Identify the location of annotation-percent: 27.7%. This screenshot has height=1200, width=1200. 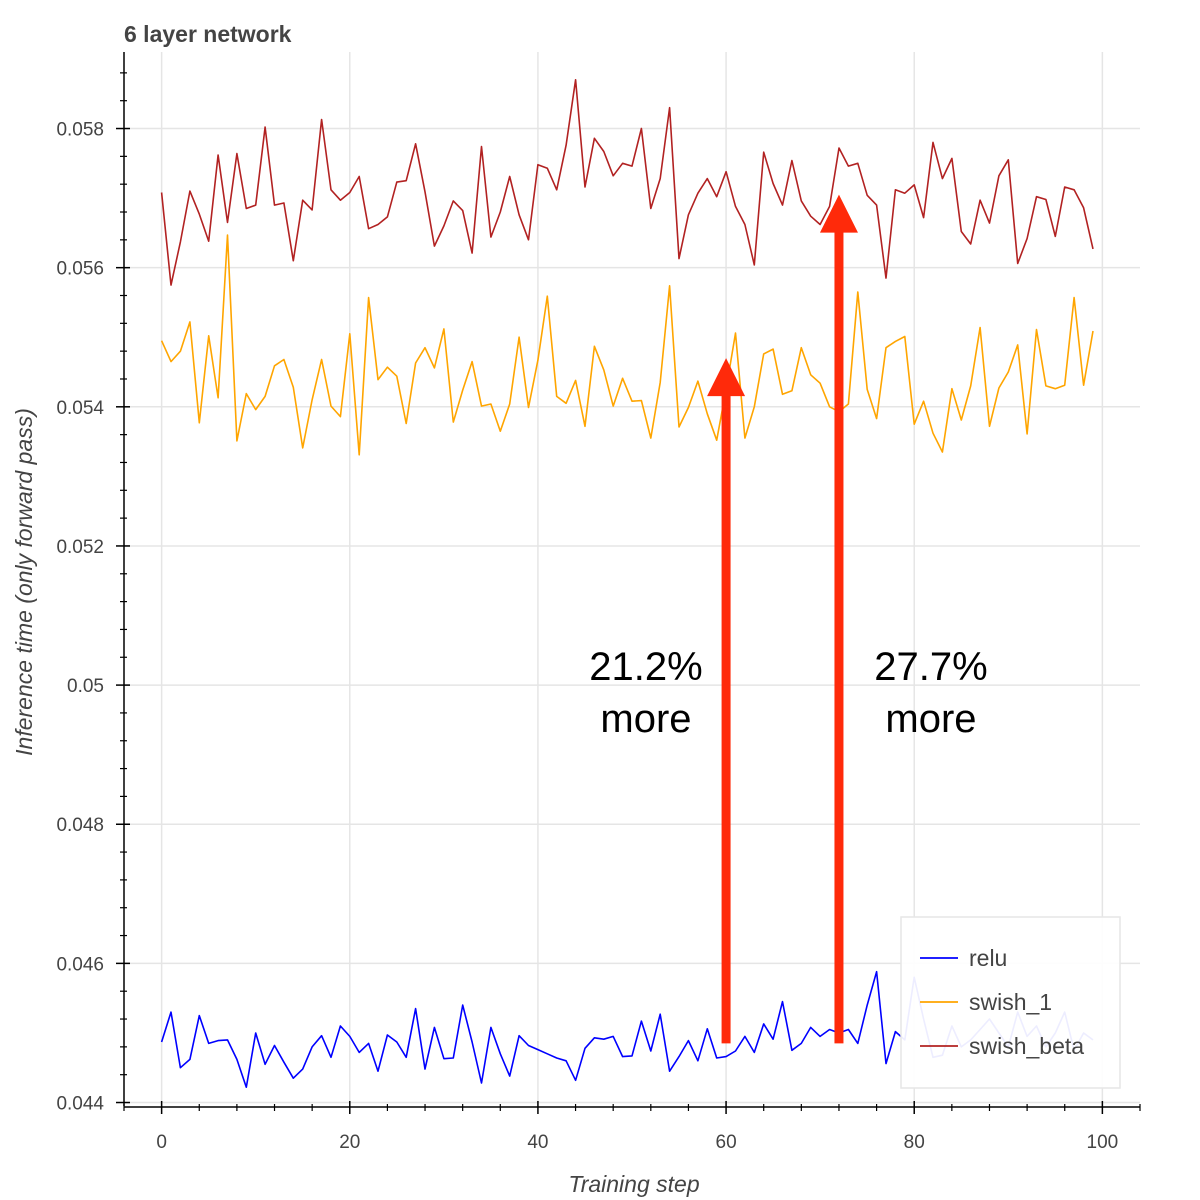
(930, 667).